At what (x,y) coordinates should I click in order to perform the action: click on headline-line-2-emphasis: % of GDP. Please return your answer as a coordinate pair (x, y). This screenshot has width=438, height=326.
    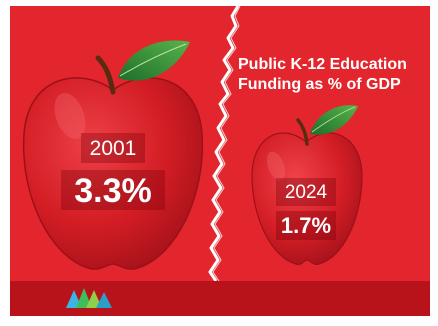
    Looking at the image, I should click on (364, 84).